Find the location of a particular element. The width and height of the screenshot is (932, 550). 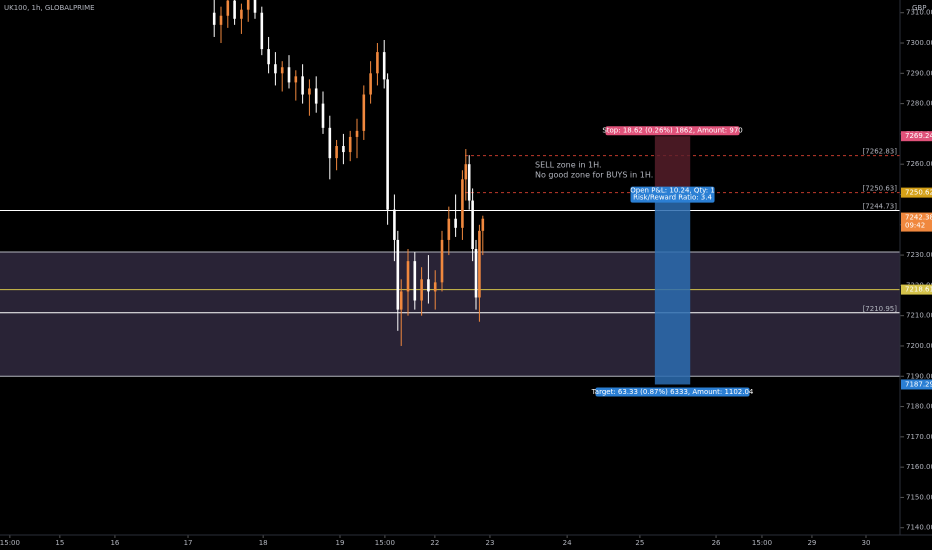

price-tag-label: 7250.62 is located at coordinates (918, 193).